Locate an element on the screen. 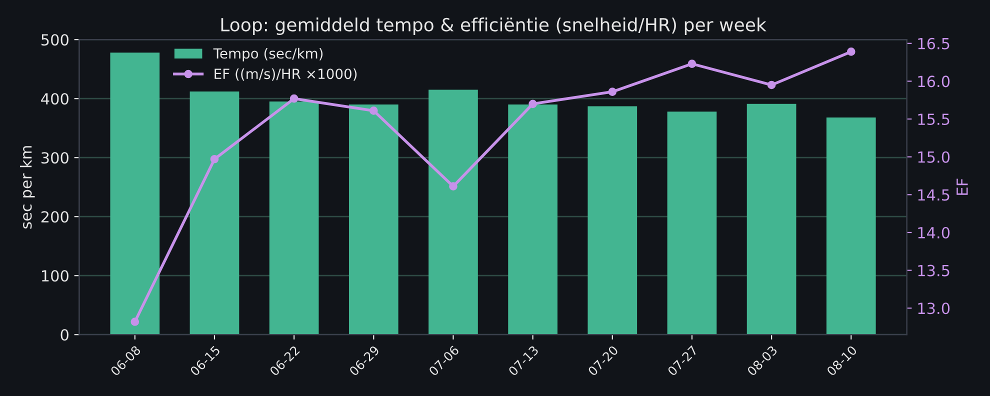 This screenshot has height=396, width=990. y2-tick-label: 13.5 is located at coordinates (934, 270).